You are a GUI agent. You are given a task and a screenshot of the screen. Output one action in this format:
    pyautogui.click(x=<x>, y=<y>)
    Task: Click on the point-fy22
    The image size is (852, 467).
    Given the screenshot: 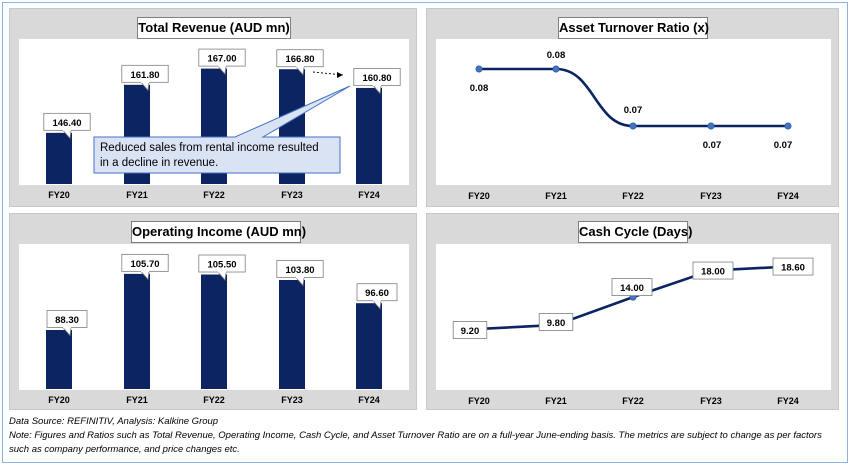 What is the action you would take?
    pyautogui.click(x=633, y=126)
    